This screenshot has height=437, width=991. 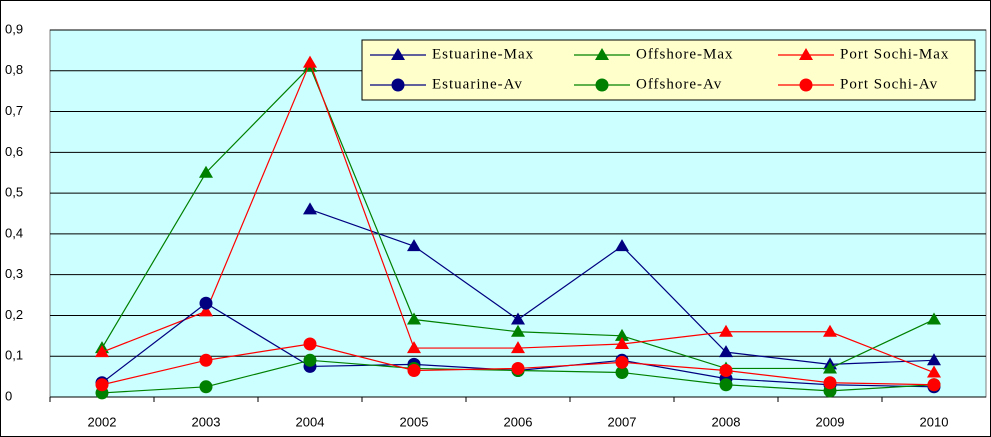 What do you see at coordinates (679, 84) in the screenshot?
I see `legend-label: Offshore-Av` at bounding box center [679, 84].